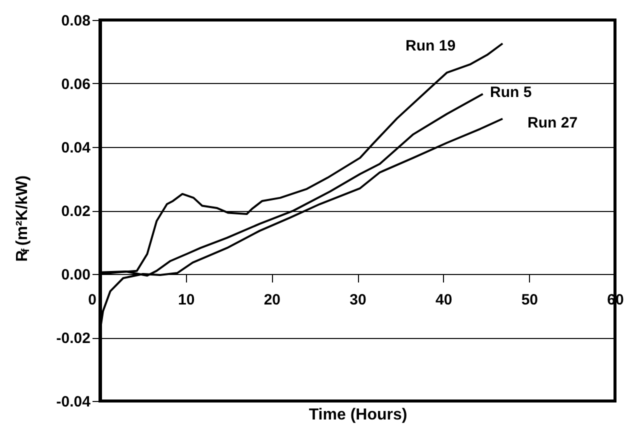 The image size is (626, 429). I want to click on y-tick-label: 0.08, so click(75, 21).